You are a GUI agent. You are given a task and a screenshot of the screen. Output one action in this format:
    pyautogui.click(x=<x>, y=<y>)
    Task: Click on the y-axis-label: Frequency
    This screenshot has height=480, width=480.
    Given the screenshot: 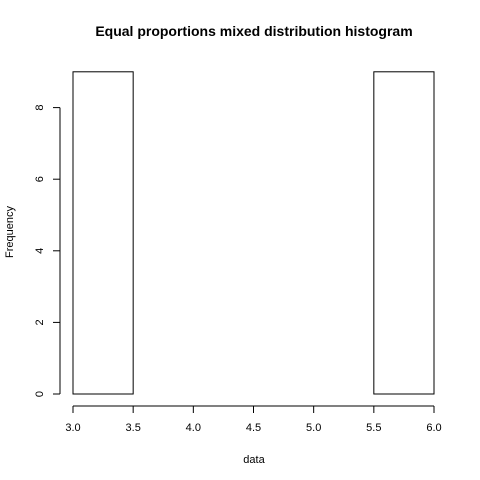 What is the action you would take?
    pyautogui.click(x=10, y=232)
    